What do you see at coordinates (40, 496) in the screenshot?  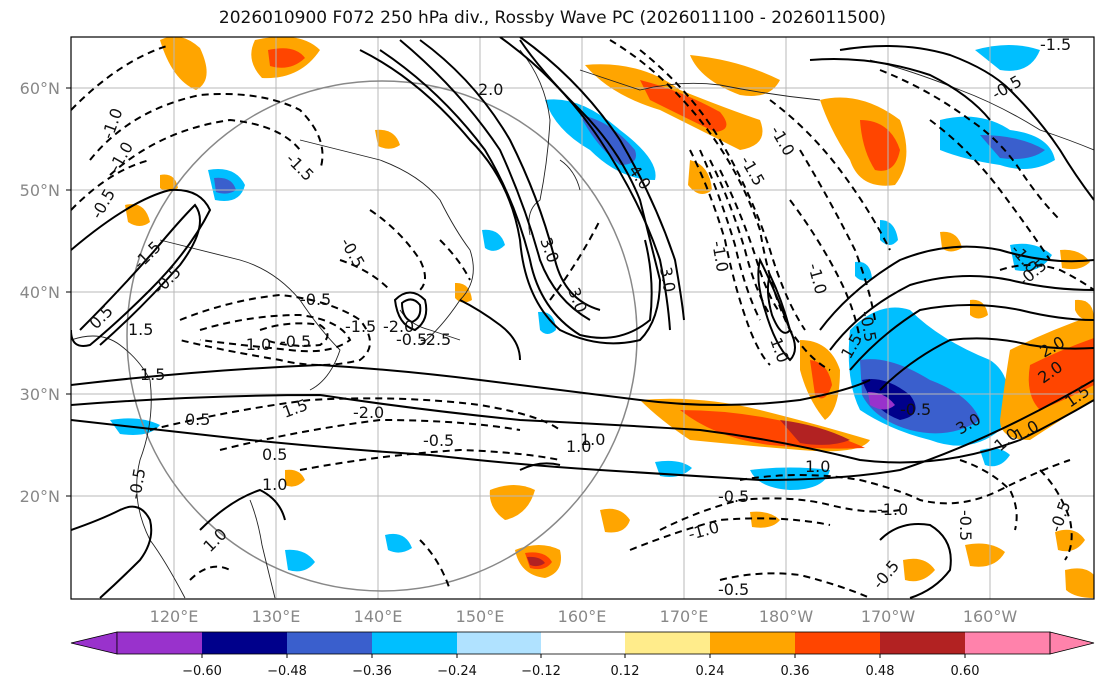 I see `lat-label: 20°N` at bounding box center [40, 496].